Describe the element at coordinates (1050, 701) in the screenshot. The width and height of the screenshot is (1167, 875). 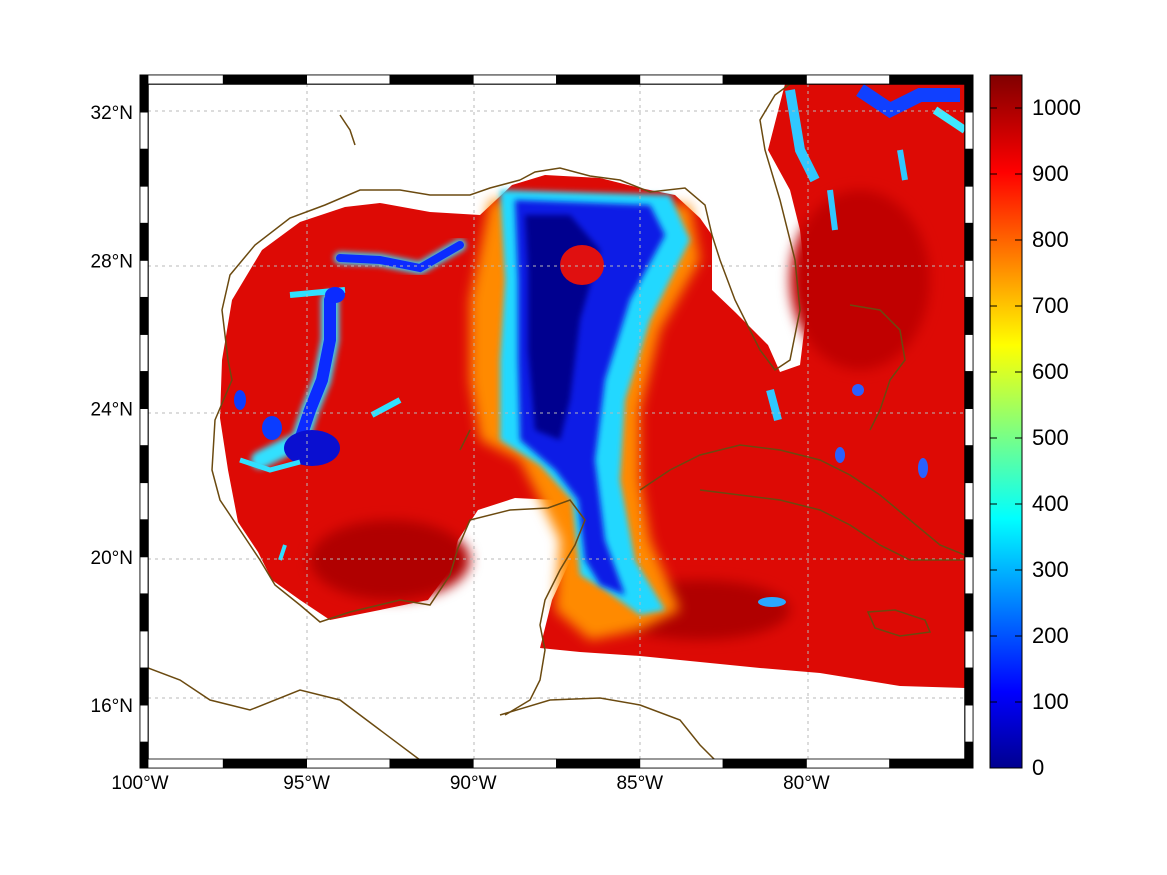
I see `colorbar-tick-label: 100` at that location.